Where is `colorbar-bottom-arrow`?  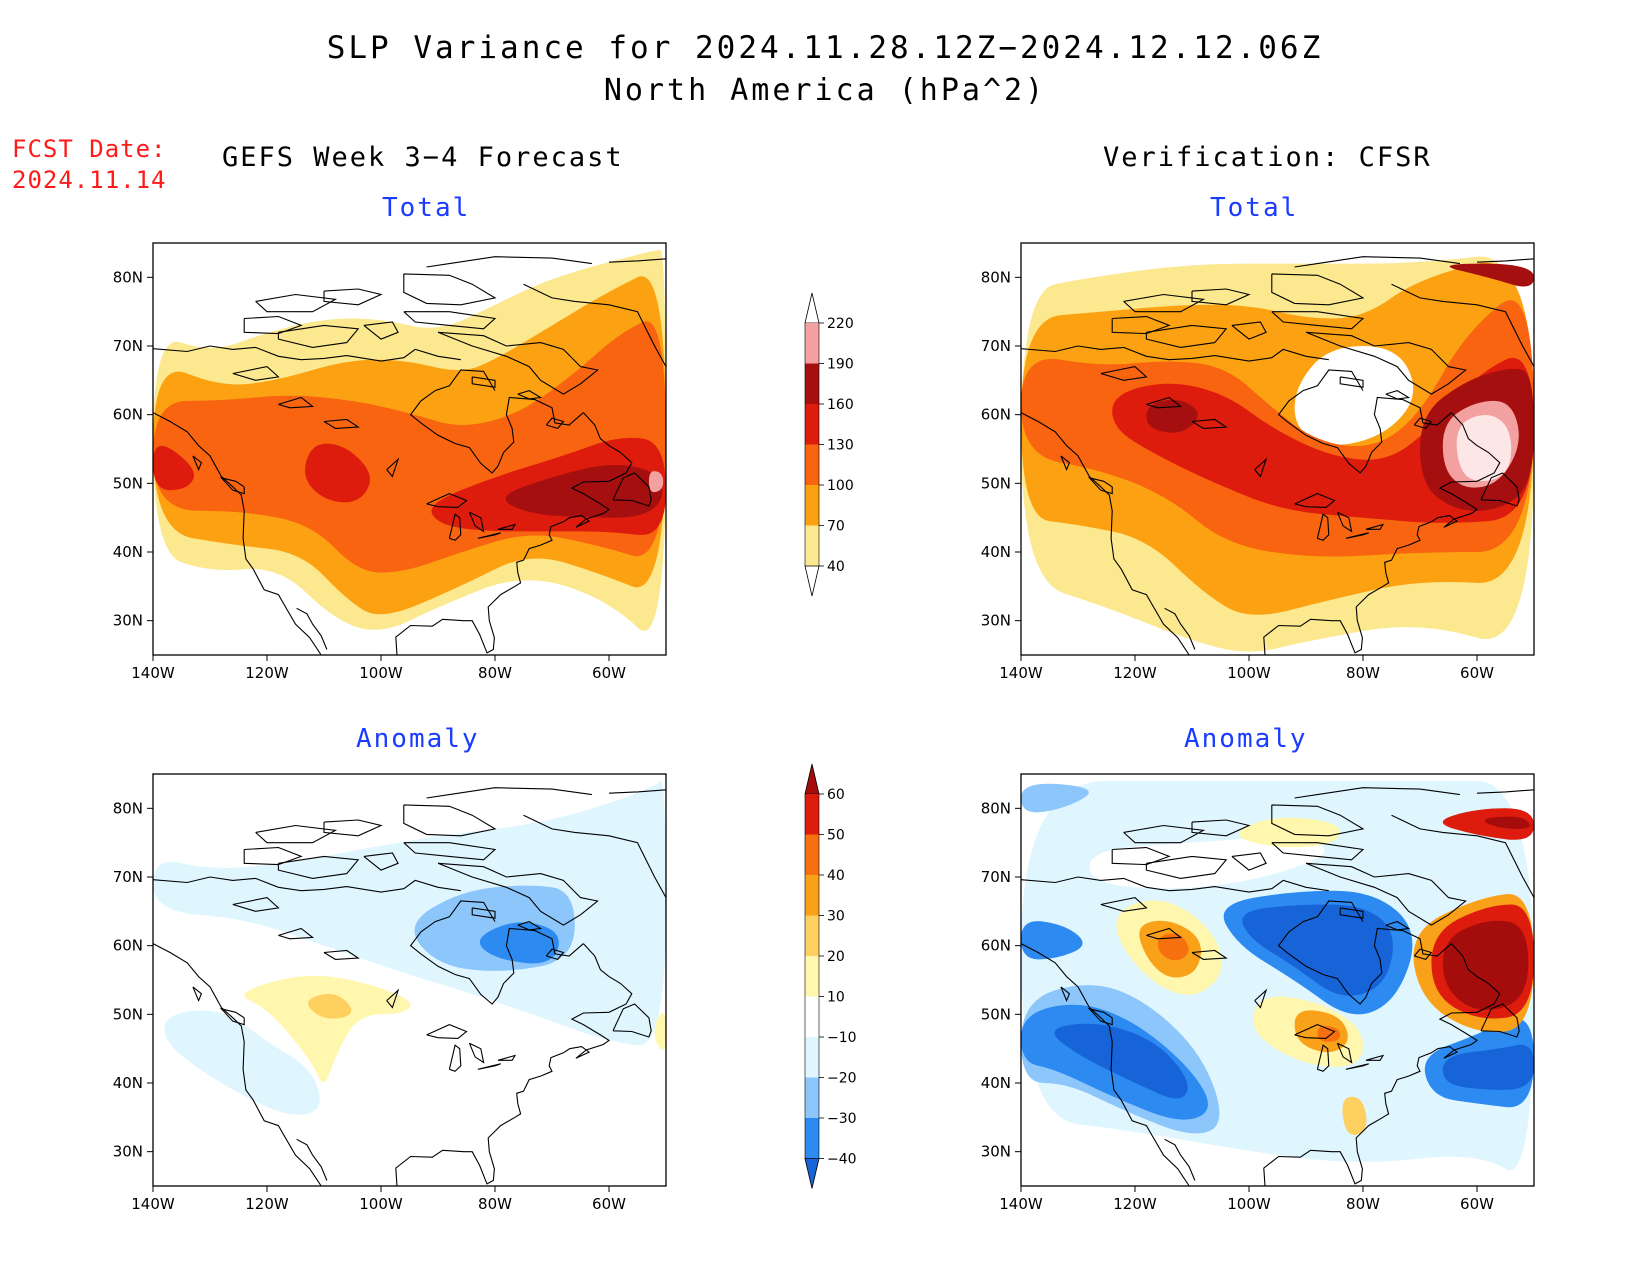 colorbar-bottom-arrow is located at coordinates (812, 581).